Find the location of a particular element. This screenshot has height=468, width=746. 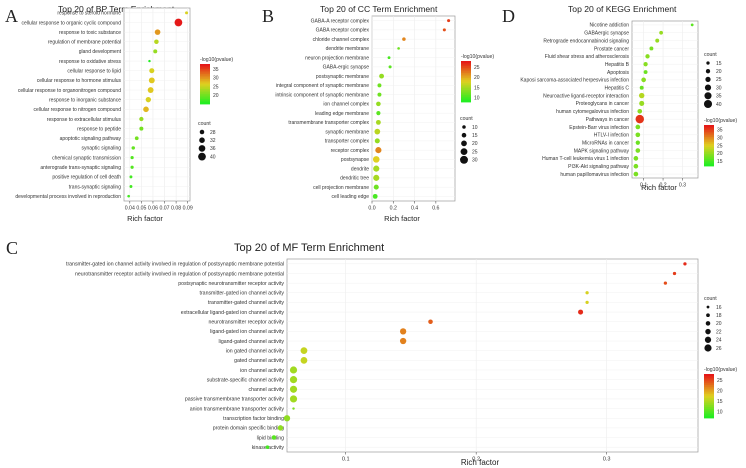

category-label-a: cellular response to lipid is located at coordinates (94, 72).